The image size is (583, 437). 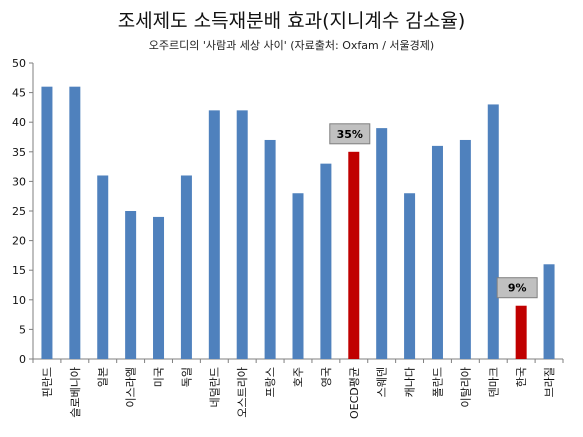 What do you see at coordinates (103, 377) in the screenshot?
I see `x-tick-label: 일본` at bounding box center [103, 377].